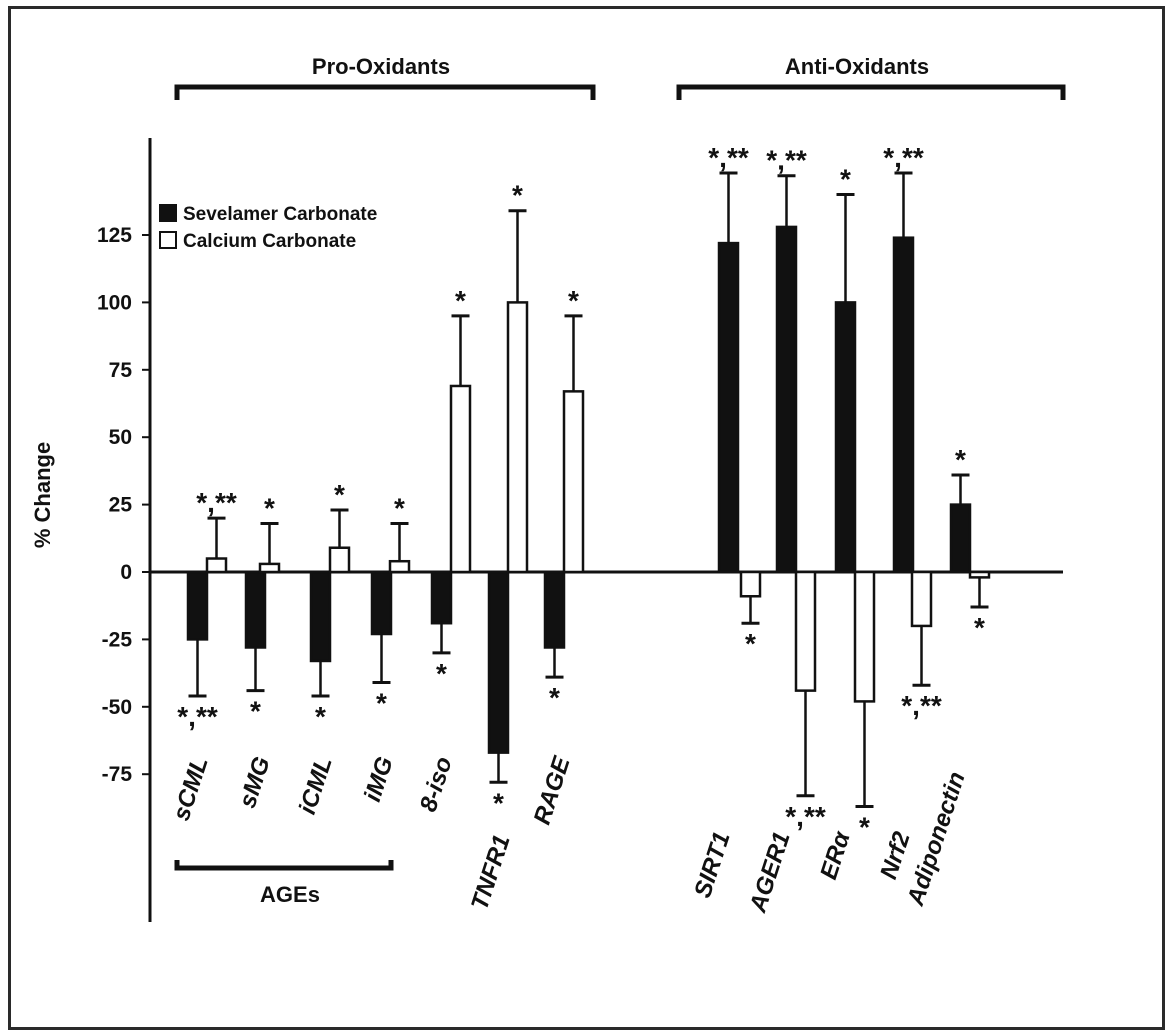  I want to click on anti-oxidants-bracket, so click(871, 92).